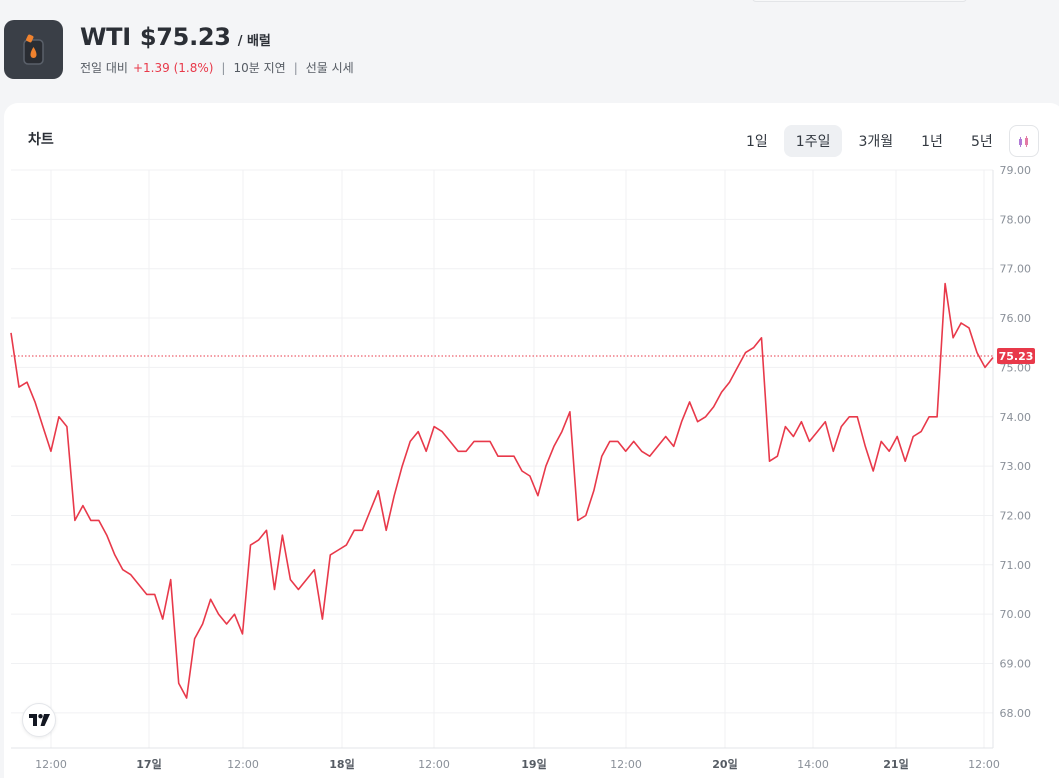 This screenshot has height=778, width=1059. I want to click on y-tick-label: 76.00, so click(1016, 318).